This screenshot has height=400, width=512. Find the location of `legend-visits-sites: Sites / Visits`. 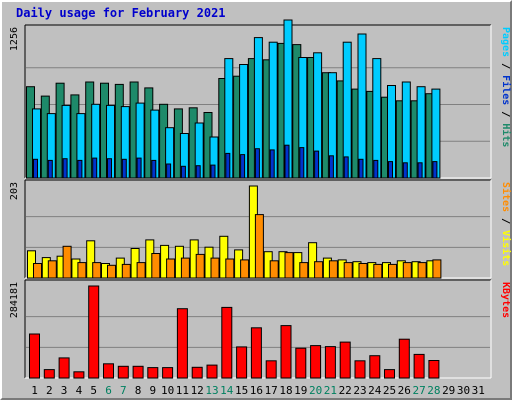

legend-visits-sites: Sites / Visits is located at coordinates (506, 224).